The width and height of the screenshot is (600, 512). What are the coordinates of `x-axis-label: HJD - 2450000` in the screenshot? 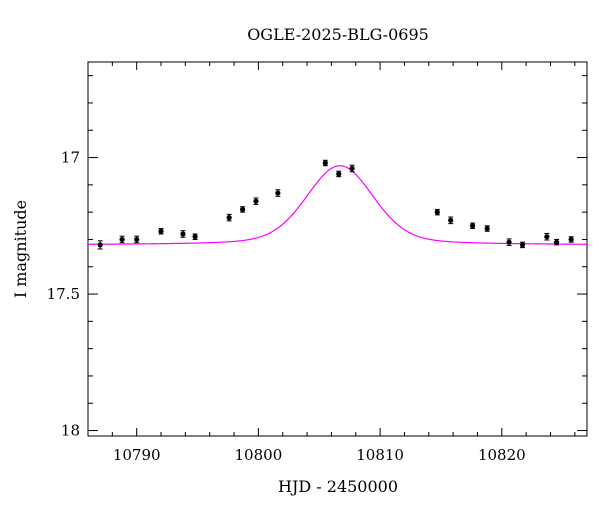 It's located at (338, 486).